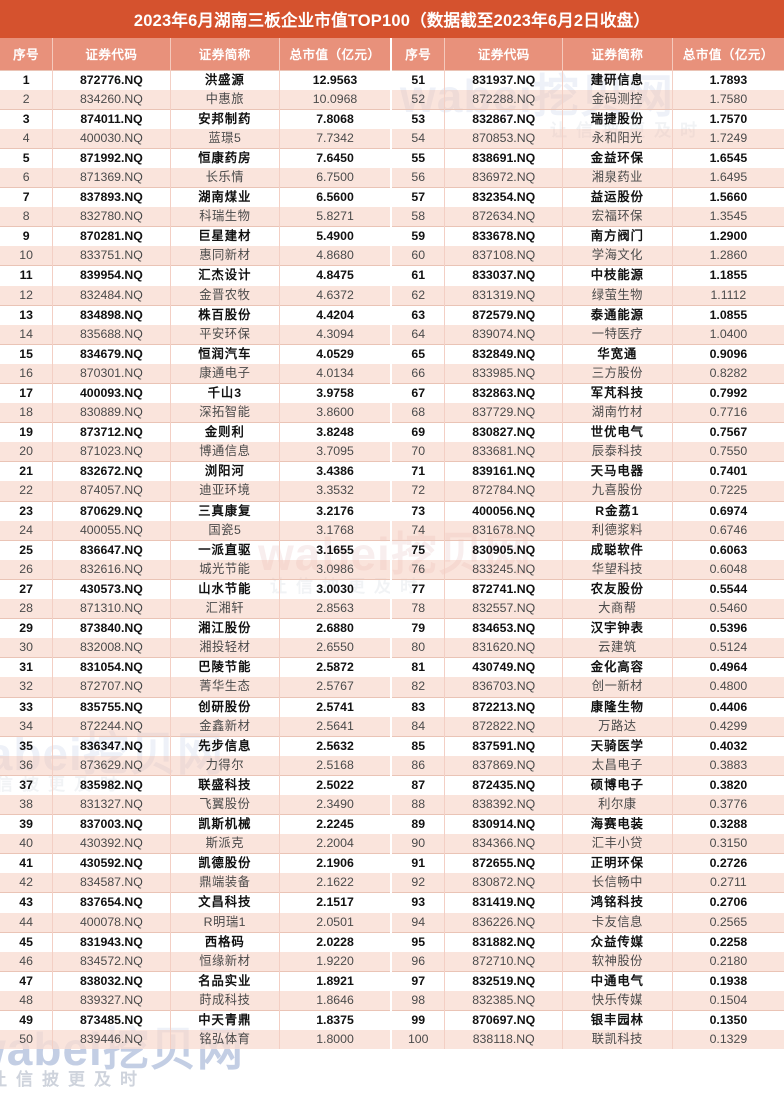 The image size is (784, 1103). What do you see at coordinates (503, 1040) in the screenshot?
I see `cell-code: 838118.NQ` at bounding box center [503, 1040].